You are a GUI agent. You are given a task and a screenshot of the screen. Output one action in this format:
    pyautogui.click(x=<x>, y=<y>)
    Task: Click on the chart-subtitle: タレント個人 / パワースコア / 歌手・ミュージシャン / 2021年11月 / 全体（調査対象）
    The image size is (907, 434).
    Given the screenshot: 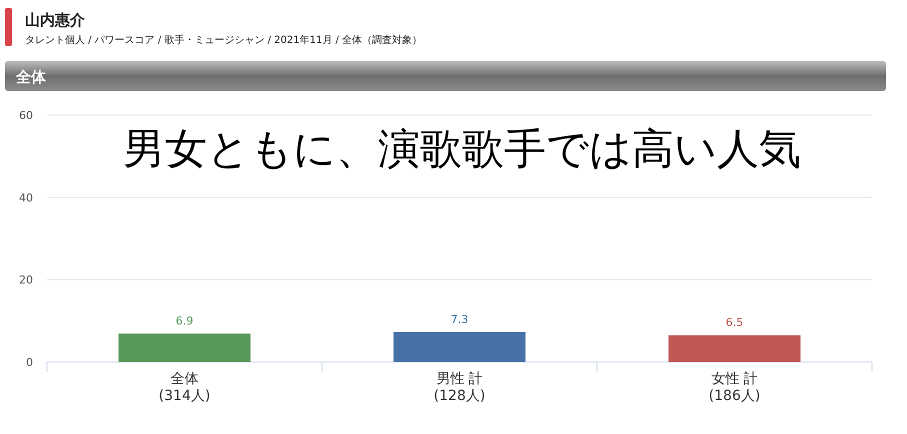 What is the action you would take?
    pyautogui.click(x=223, y=40)
    